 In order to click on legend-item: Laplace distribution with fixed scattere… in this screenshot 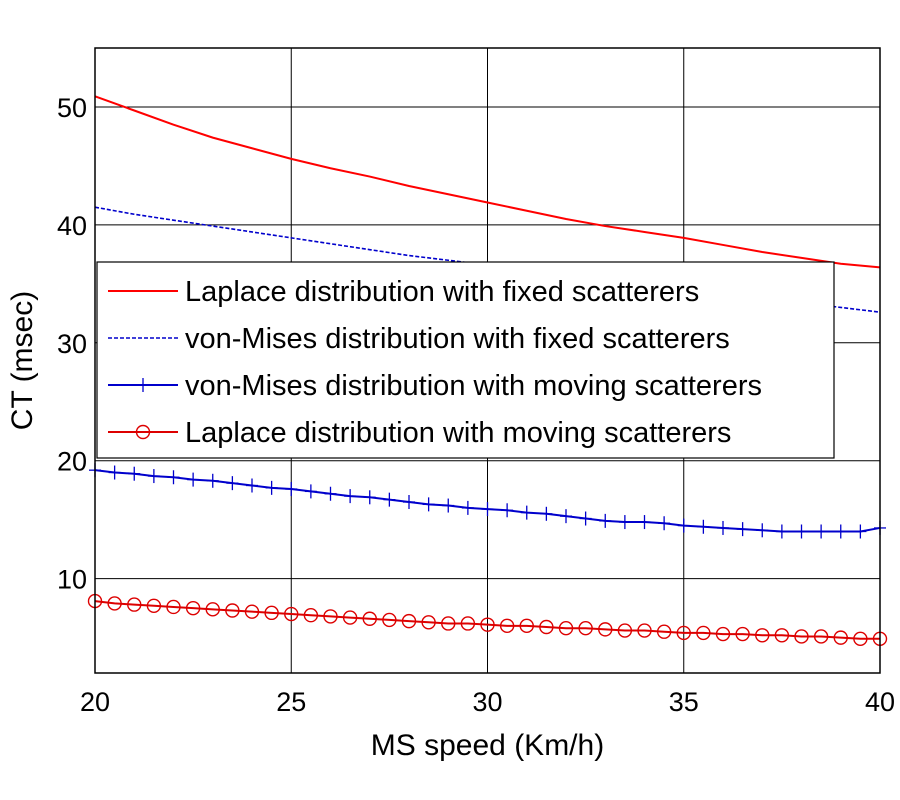, I will do `click(403, 292)`.